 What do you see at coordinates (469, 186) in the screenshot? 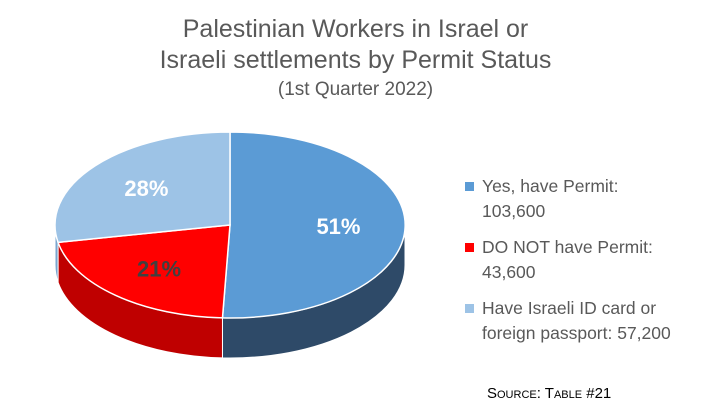
I see `legend-swatch-permit` at bounding box center [469, 186].